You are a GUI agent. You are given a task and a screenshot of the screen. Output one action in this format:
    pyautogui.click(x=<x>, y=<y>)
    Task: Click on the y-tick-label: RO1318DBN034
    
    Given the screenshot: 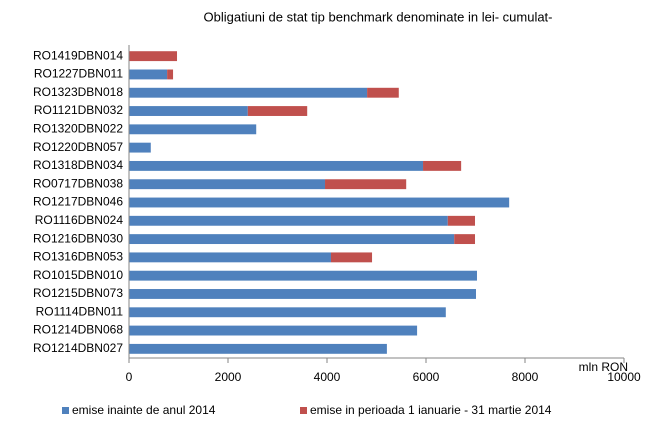 What is the action you would take?
    pyautogui.click(x=78, y=165)
    